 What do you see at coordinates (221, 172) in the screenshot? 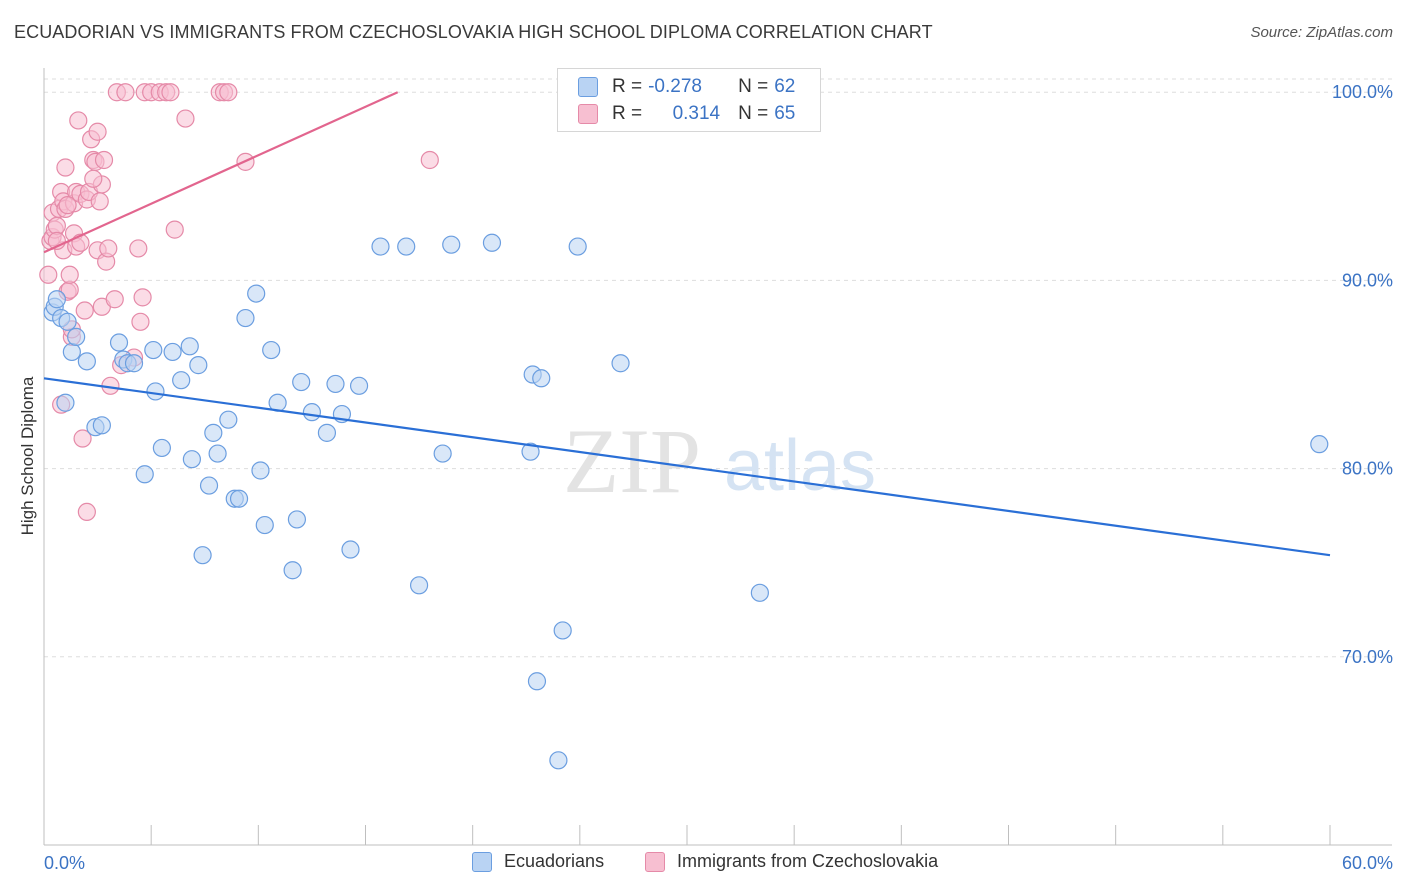
I see `czechoslovakia-trend-line` at bounding box center [221, 172].